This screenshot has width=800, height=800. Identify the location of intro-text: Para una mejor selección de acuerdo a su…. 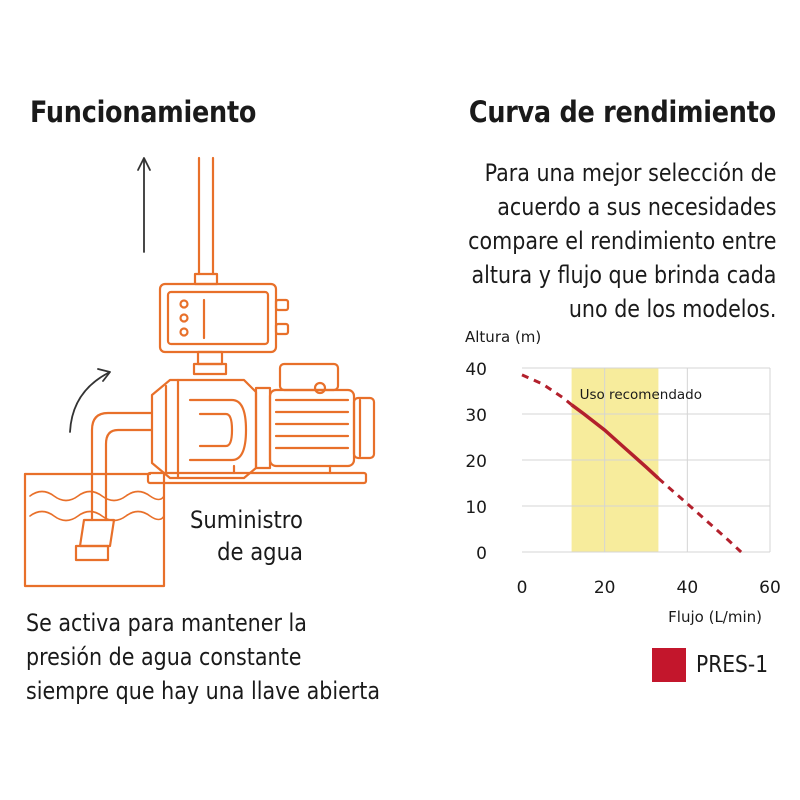
(622, 241).